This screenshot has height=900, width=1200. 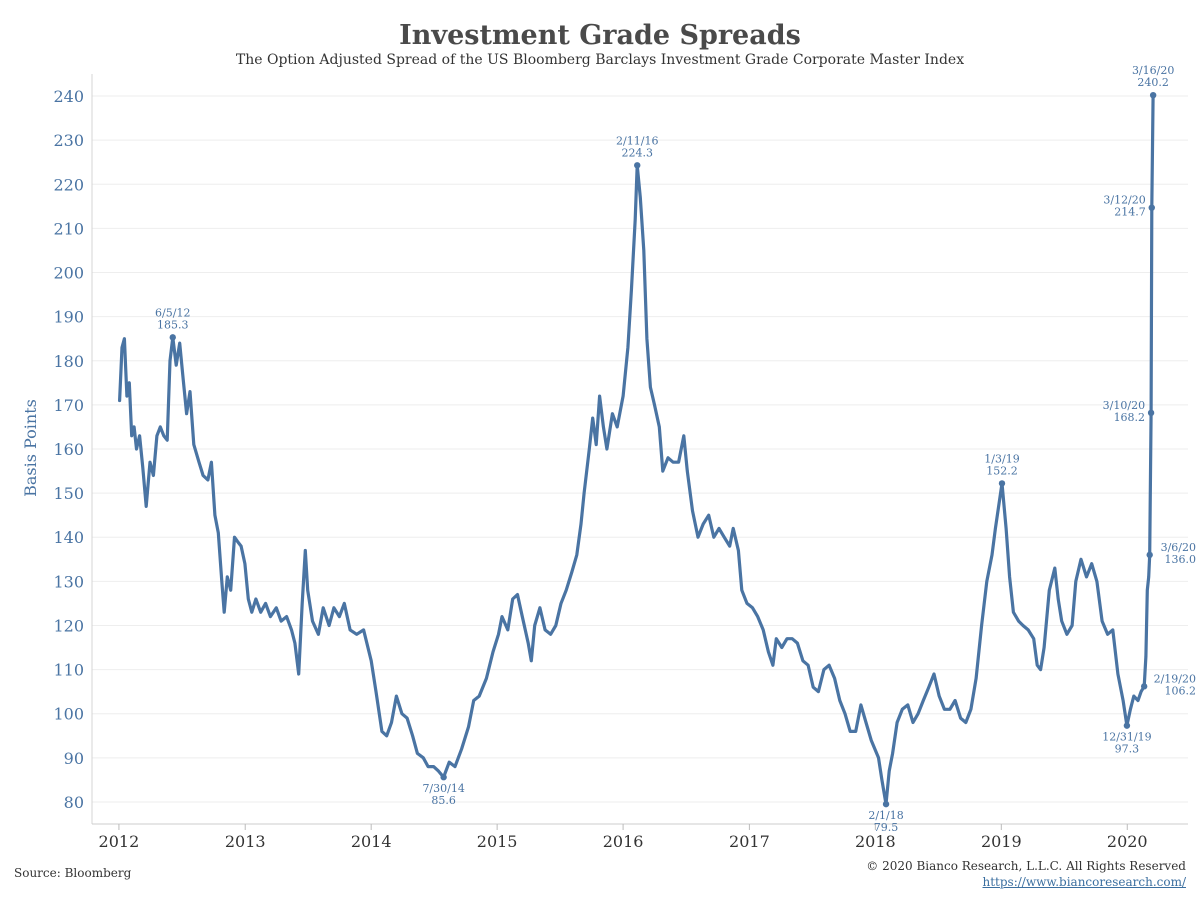 I want to click on annotation-date-label: 2/1/18, so click(x=885, y=815).